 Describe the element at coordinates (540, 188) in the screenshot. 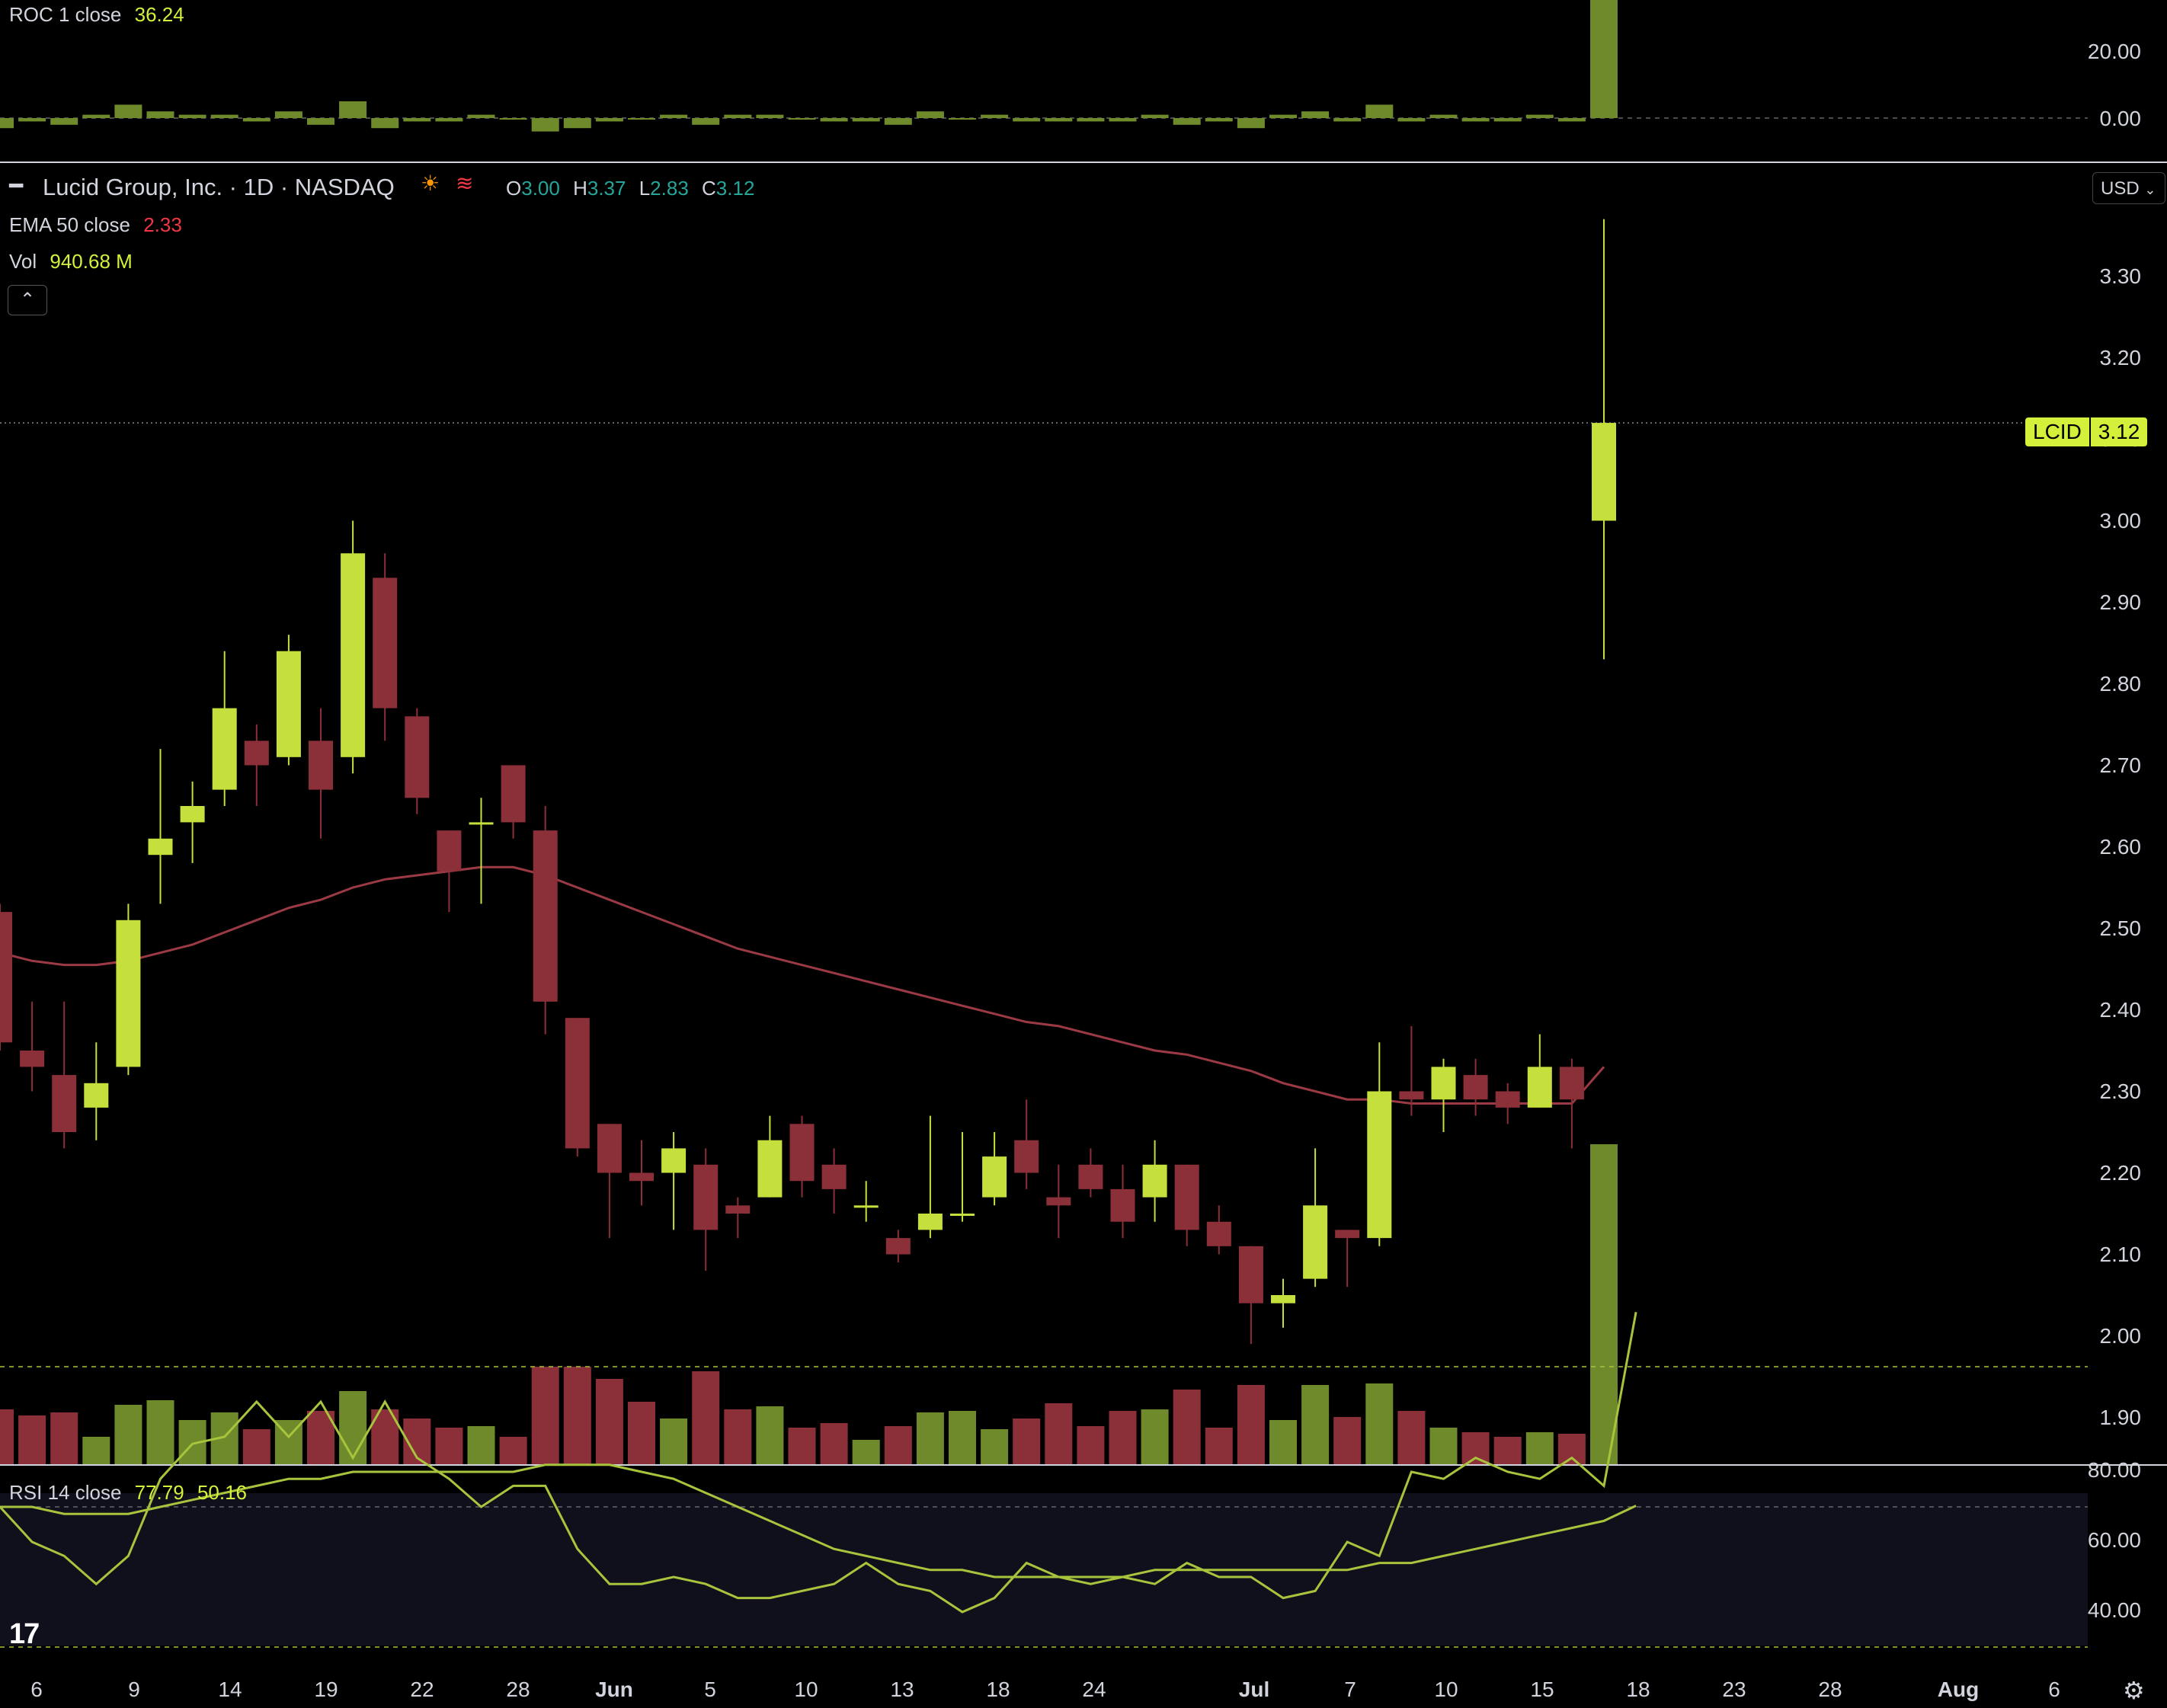

I see `open-value: 3.00` at that location.